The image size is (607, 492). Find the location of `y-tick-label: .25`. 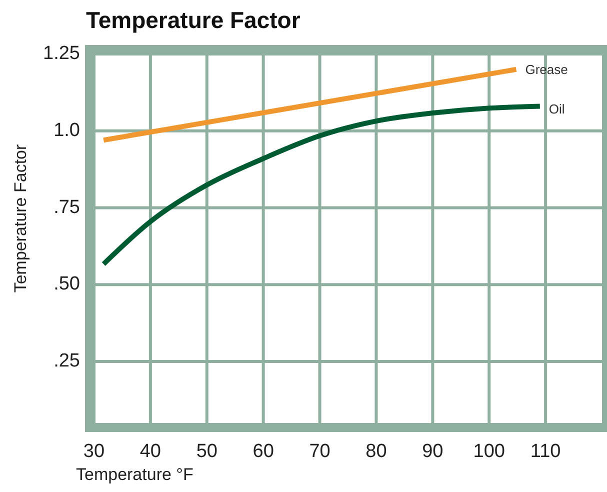

y-tick-label: .25 is located at coordinates (67, 361).